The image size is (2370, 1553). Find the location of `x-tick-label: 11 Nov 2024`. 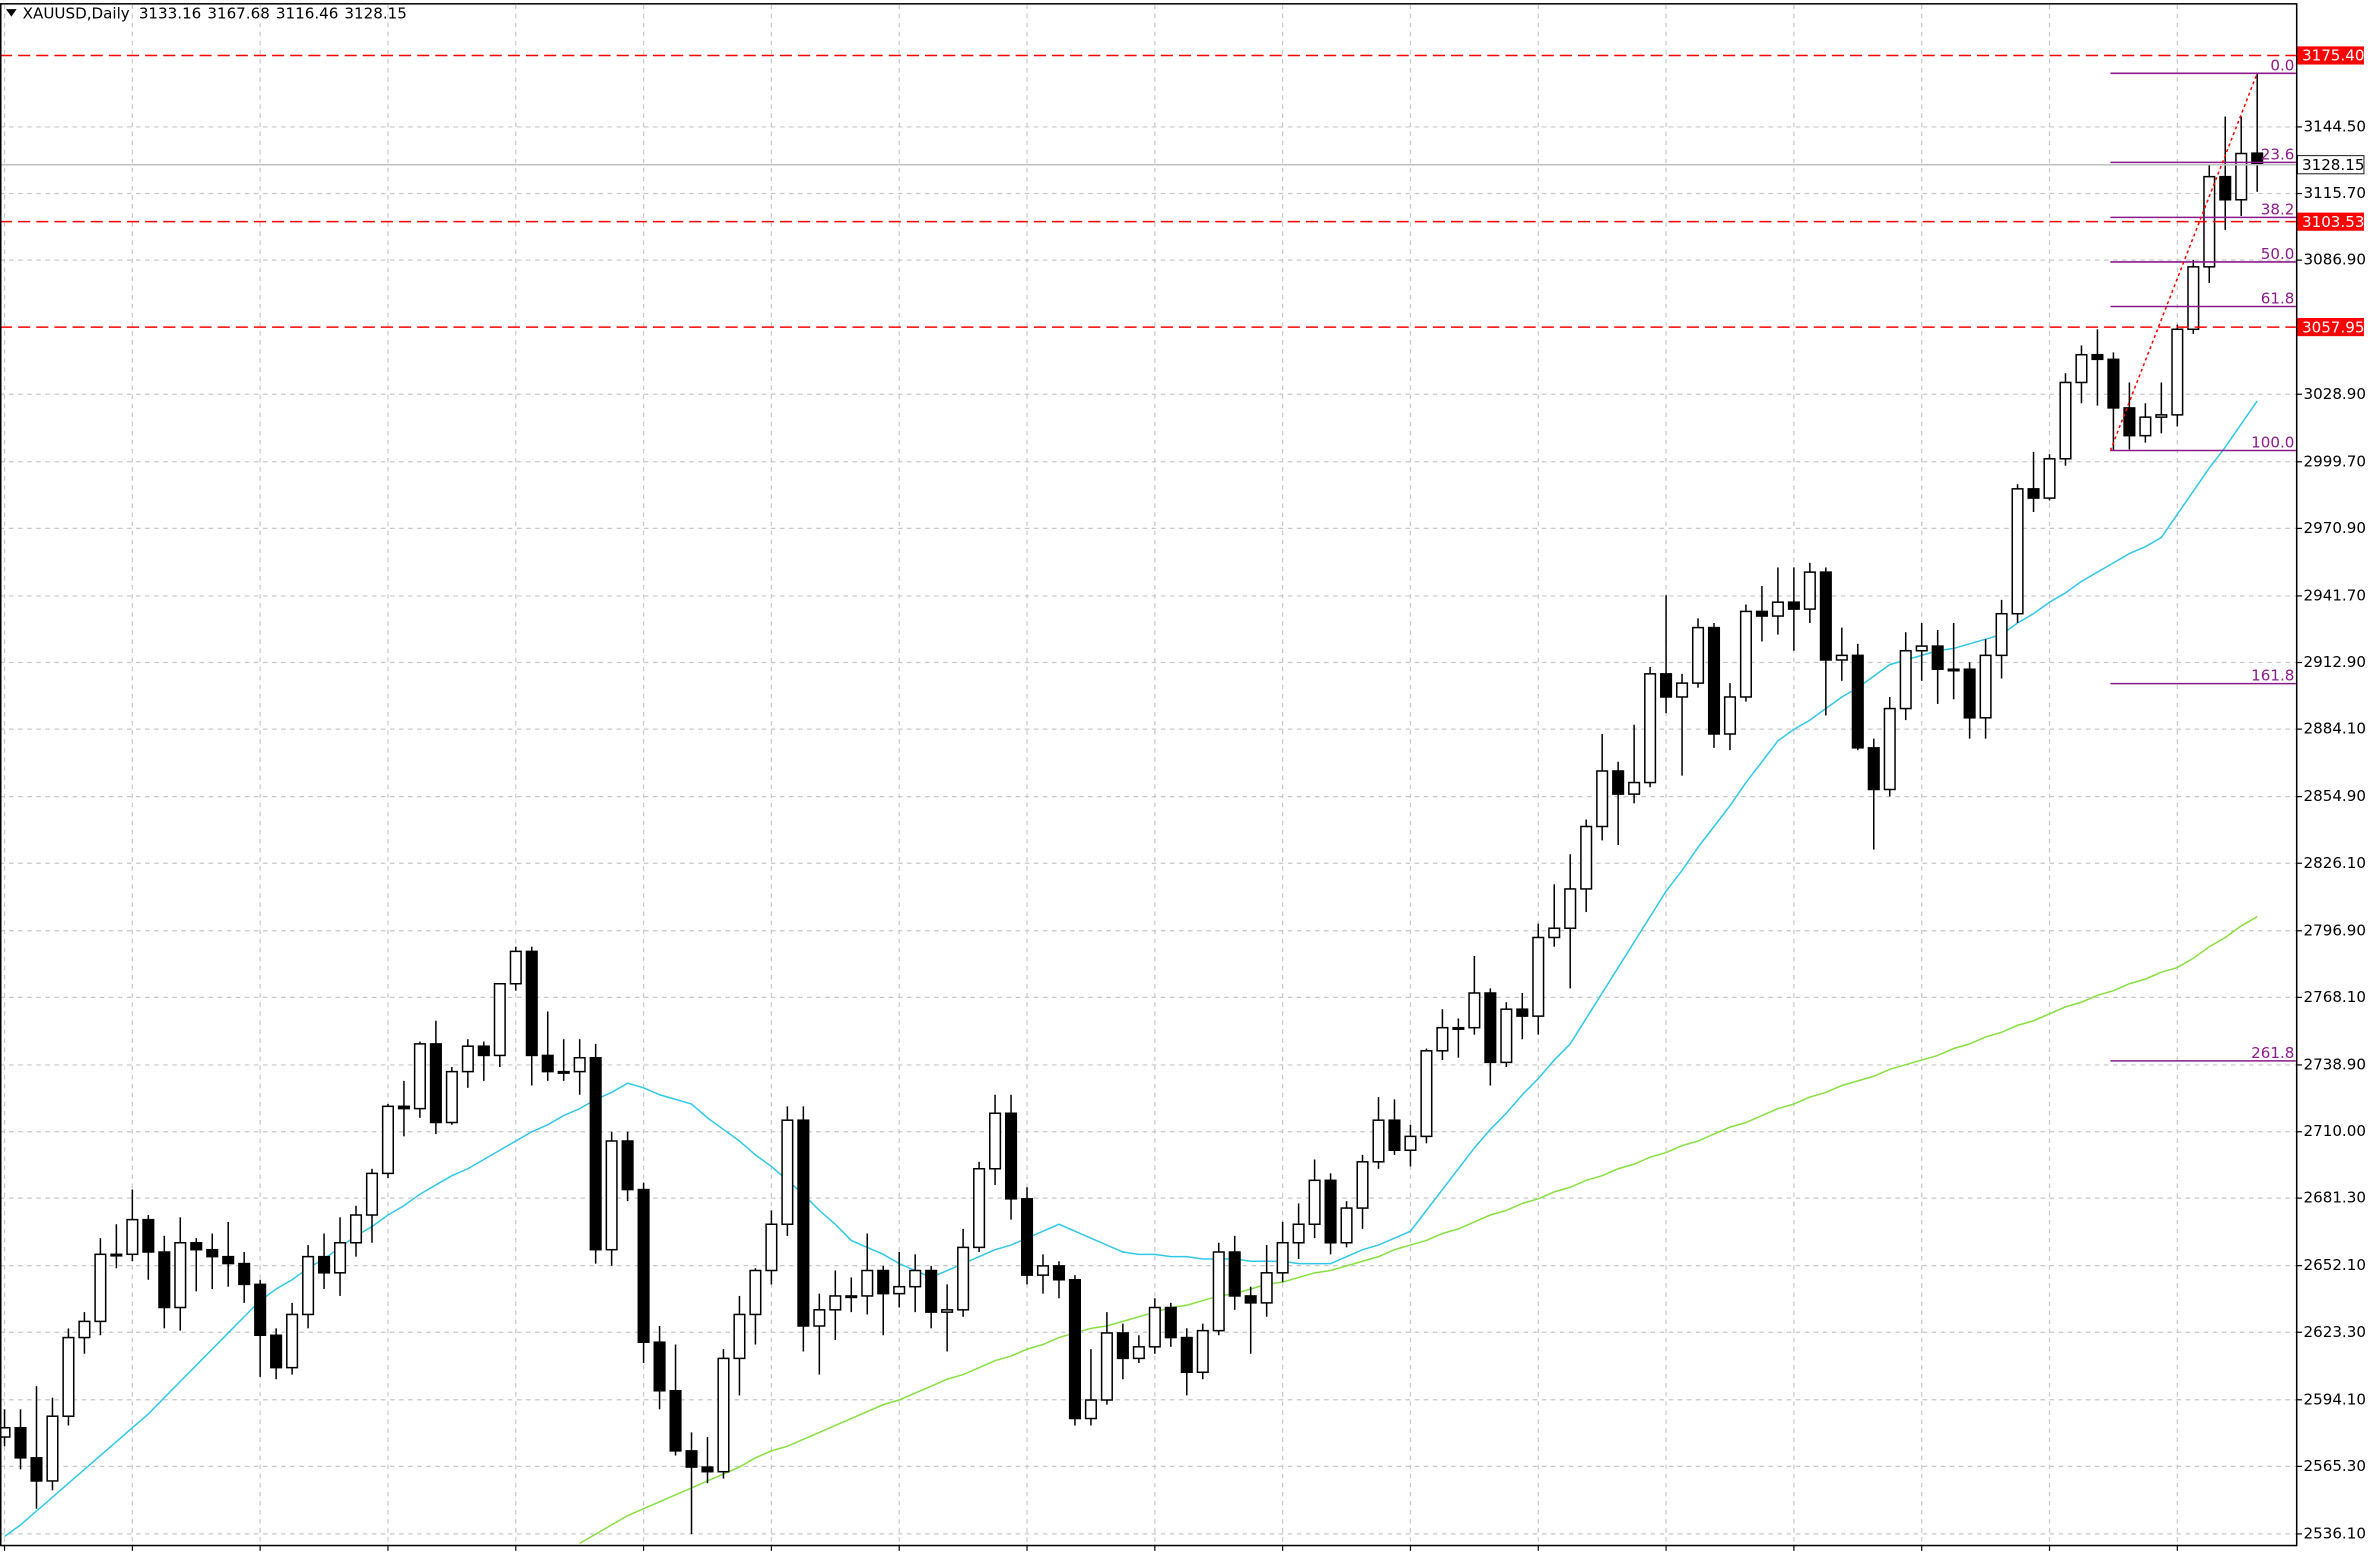

x-tick-label: 11 Nov 2024 is located at coordinates (690, 1551).